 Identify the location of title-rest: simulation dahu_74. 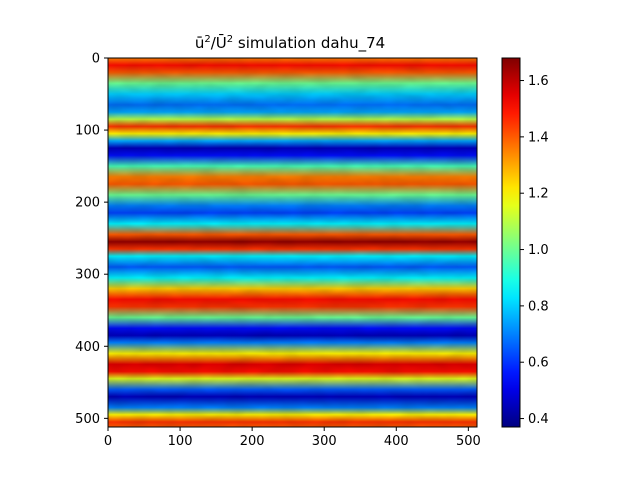
(309, 43).